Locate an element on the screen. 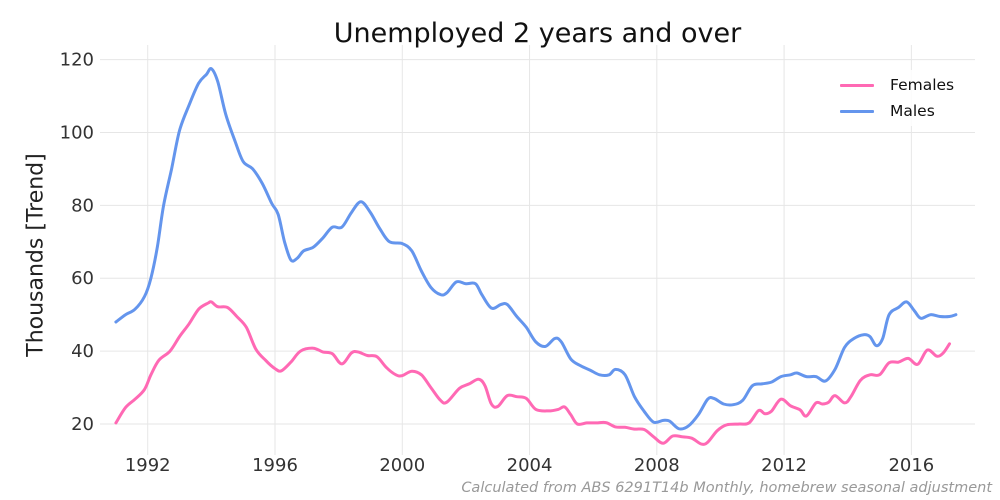 This screenshot has height=500, width=1000. legend-swatch-males is located at coordinates (857, 111).